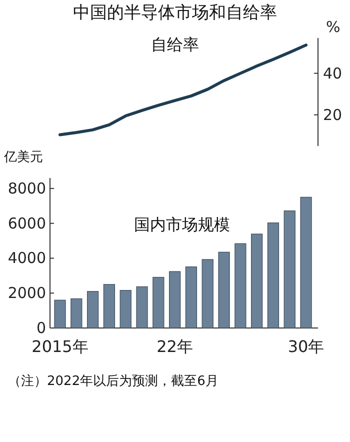  Describe the element at coordinates (333, 27) in the screenshot. I see `y-axis-title: %` at that location.